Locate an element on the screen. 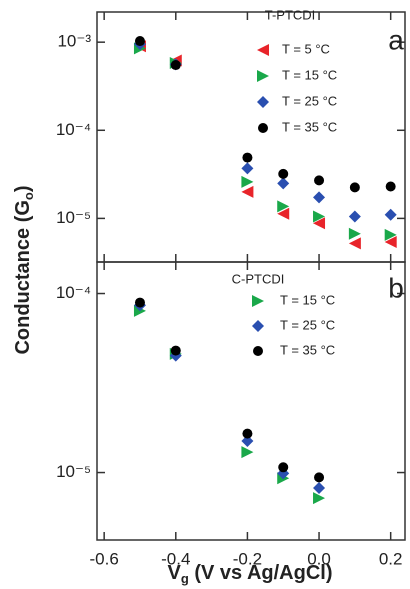 This screenshot has height=589, width=410. y-label: Conductance (Go) is located at coordinates (24, 269).